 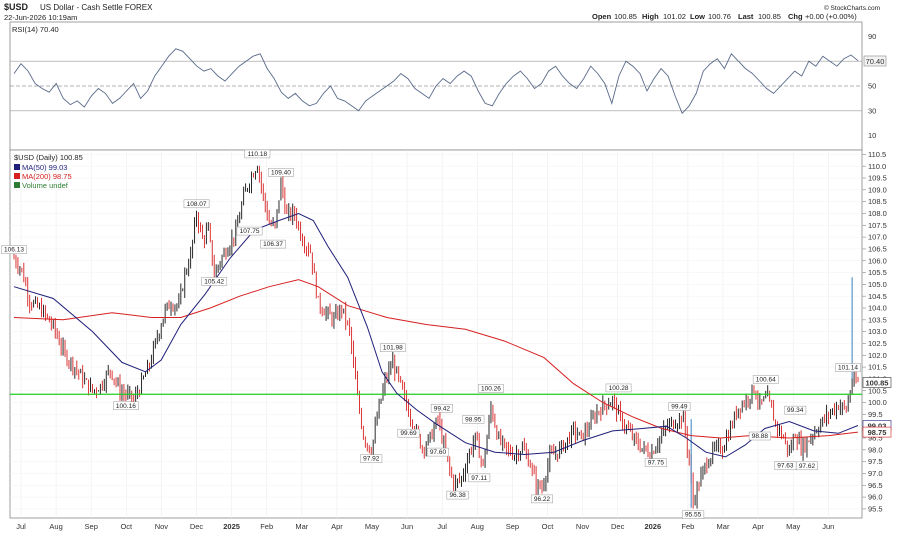 I want to click on y-tick-label: 97.0, so click(x=875, y=473).